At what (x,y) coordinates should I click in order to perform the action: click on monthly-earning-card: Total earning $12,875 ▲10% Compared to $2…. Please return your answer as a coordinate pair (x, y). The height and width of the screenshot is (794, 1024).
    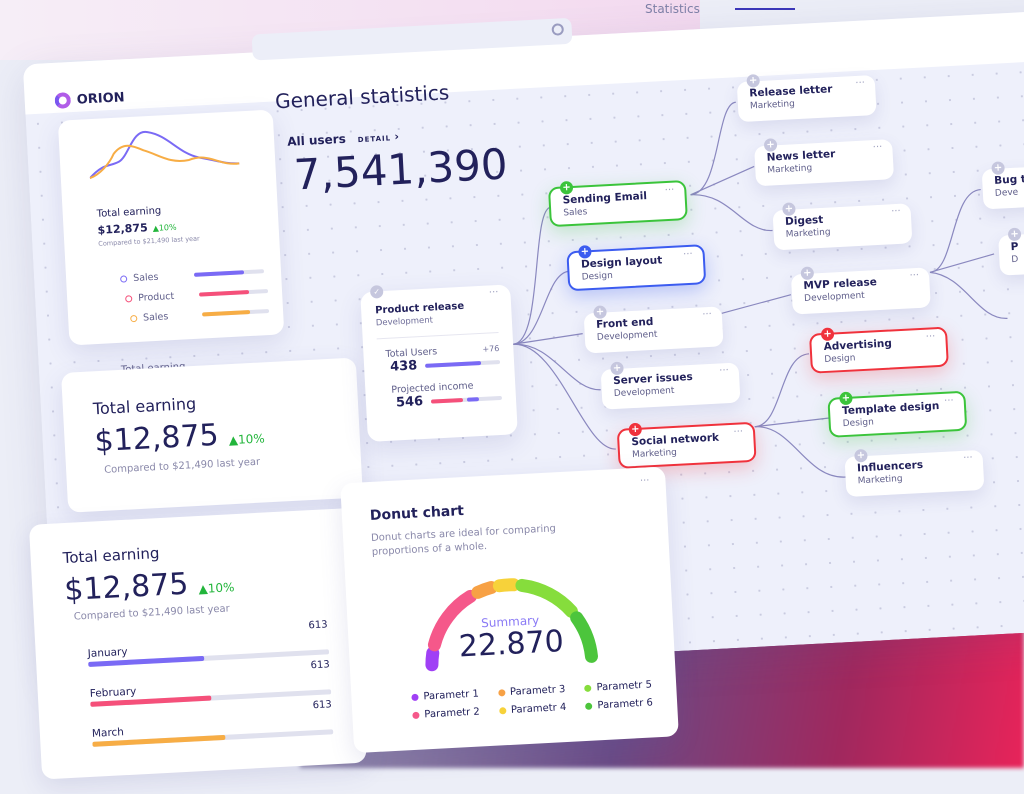
    Looking at the image, I should click on (197, 643).